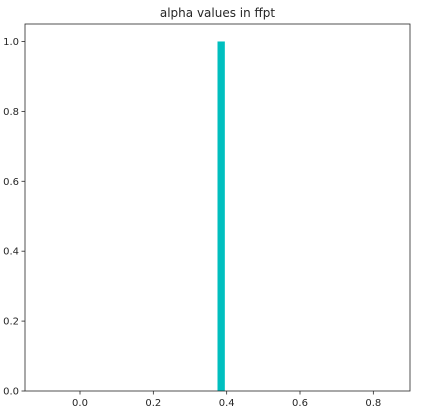 Image resolution: width=423 pixels, height=420 pixels. I want to click on x-tick-label: 0.4, so click(227, 403).